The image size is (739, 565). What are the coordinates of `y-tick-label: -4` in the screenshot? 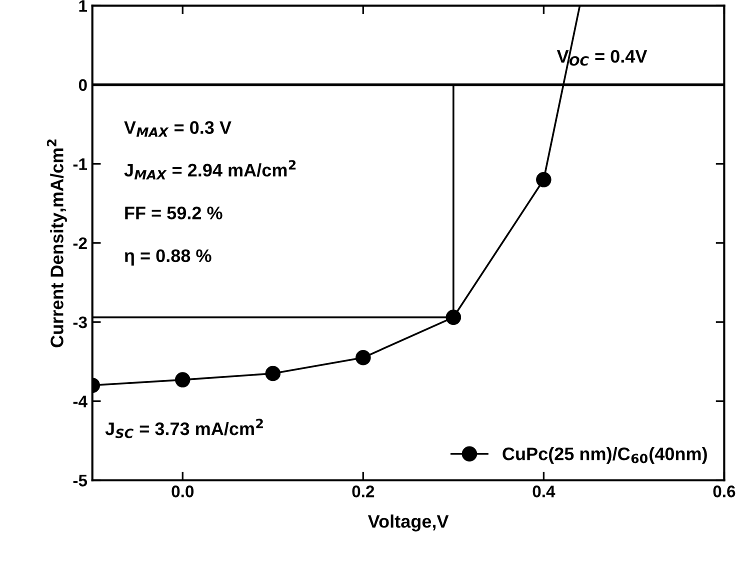 It's located at (80, 402).